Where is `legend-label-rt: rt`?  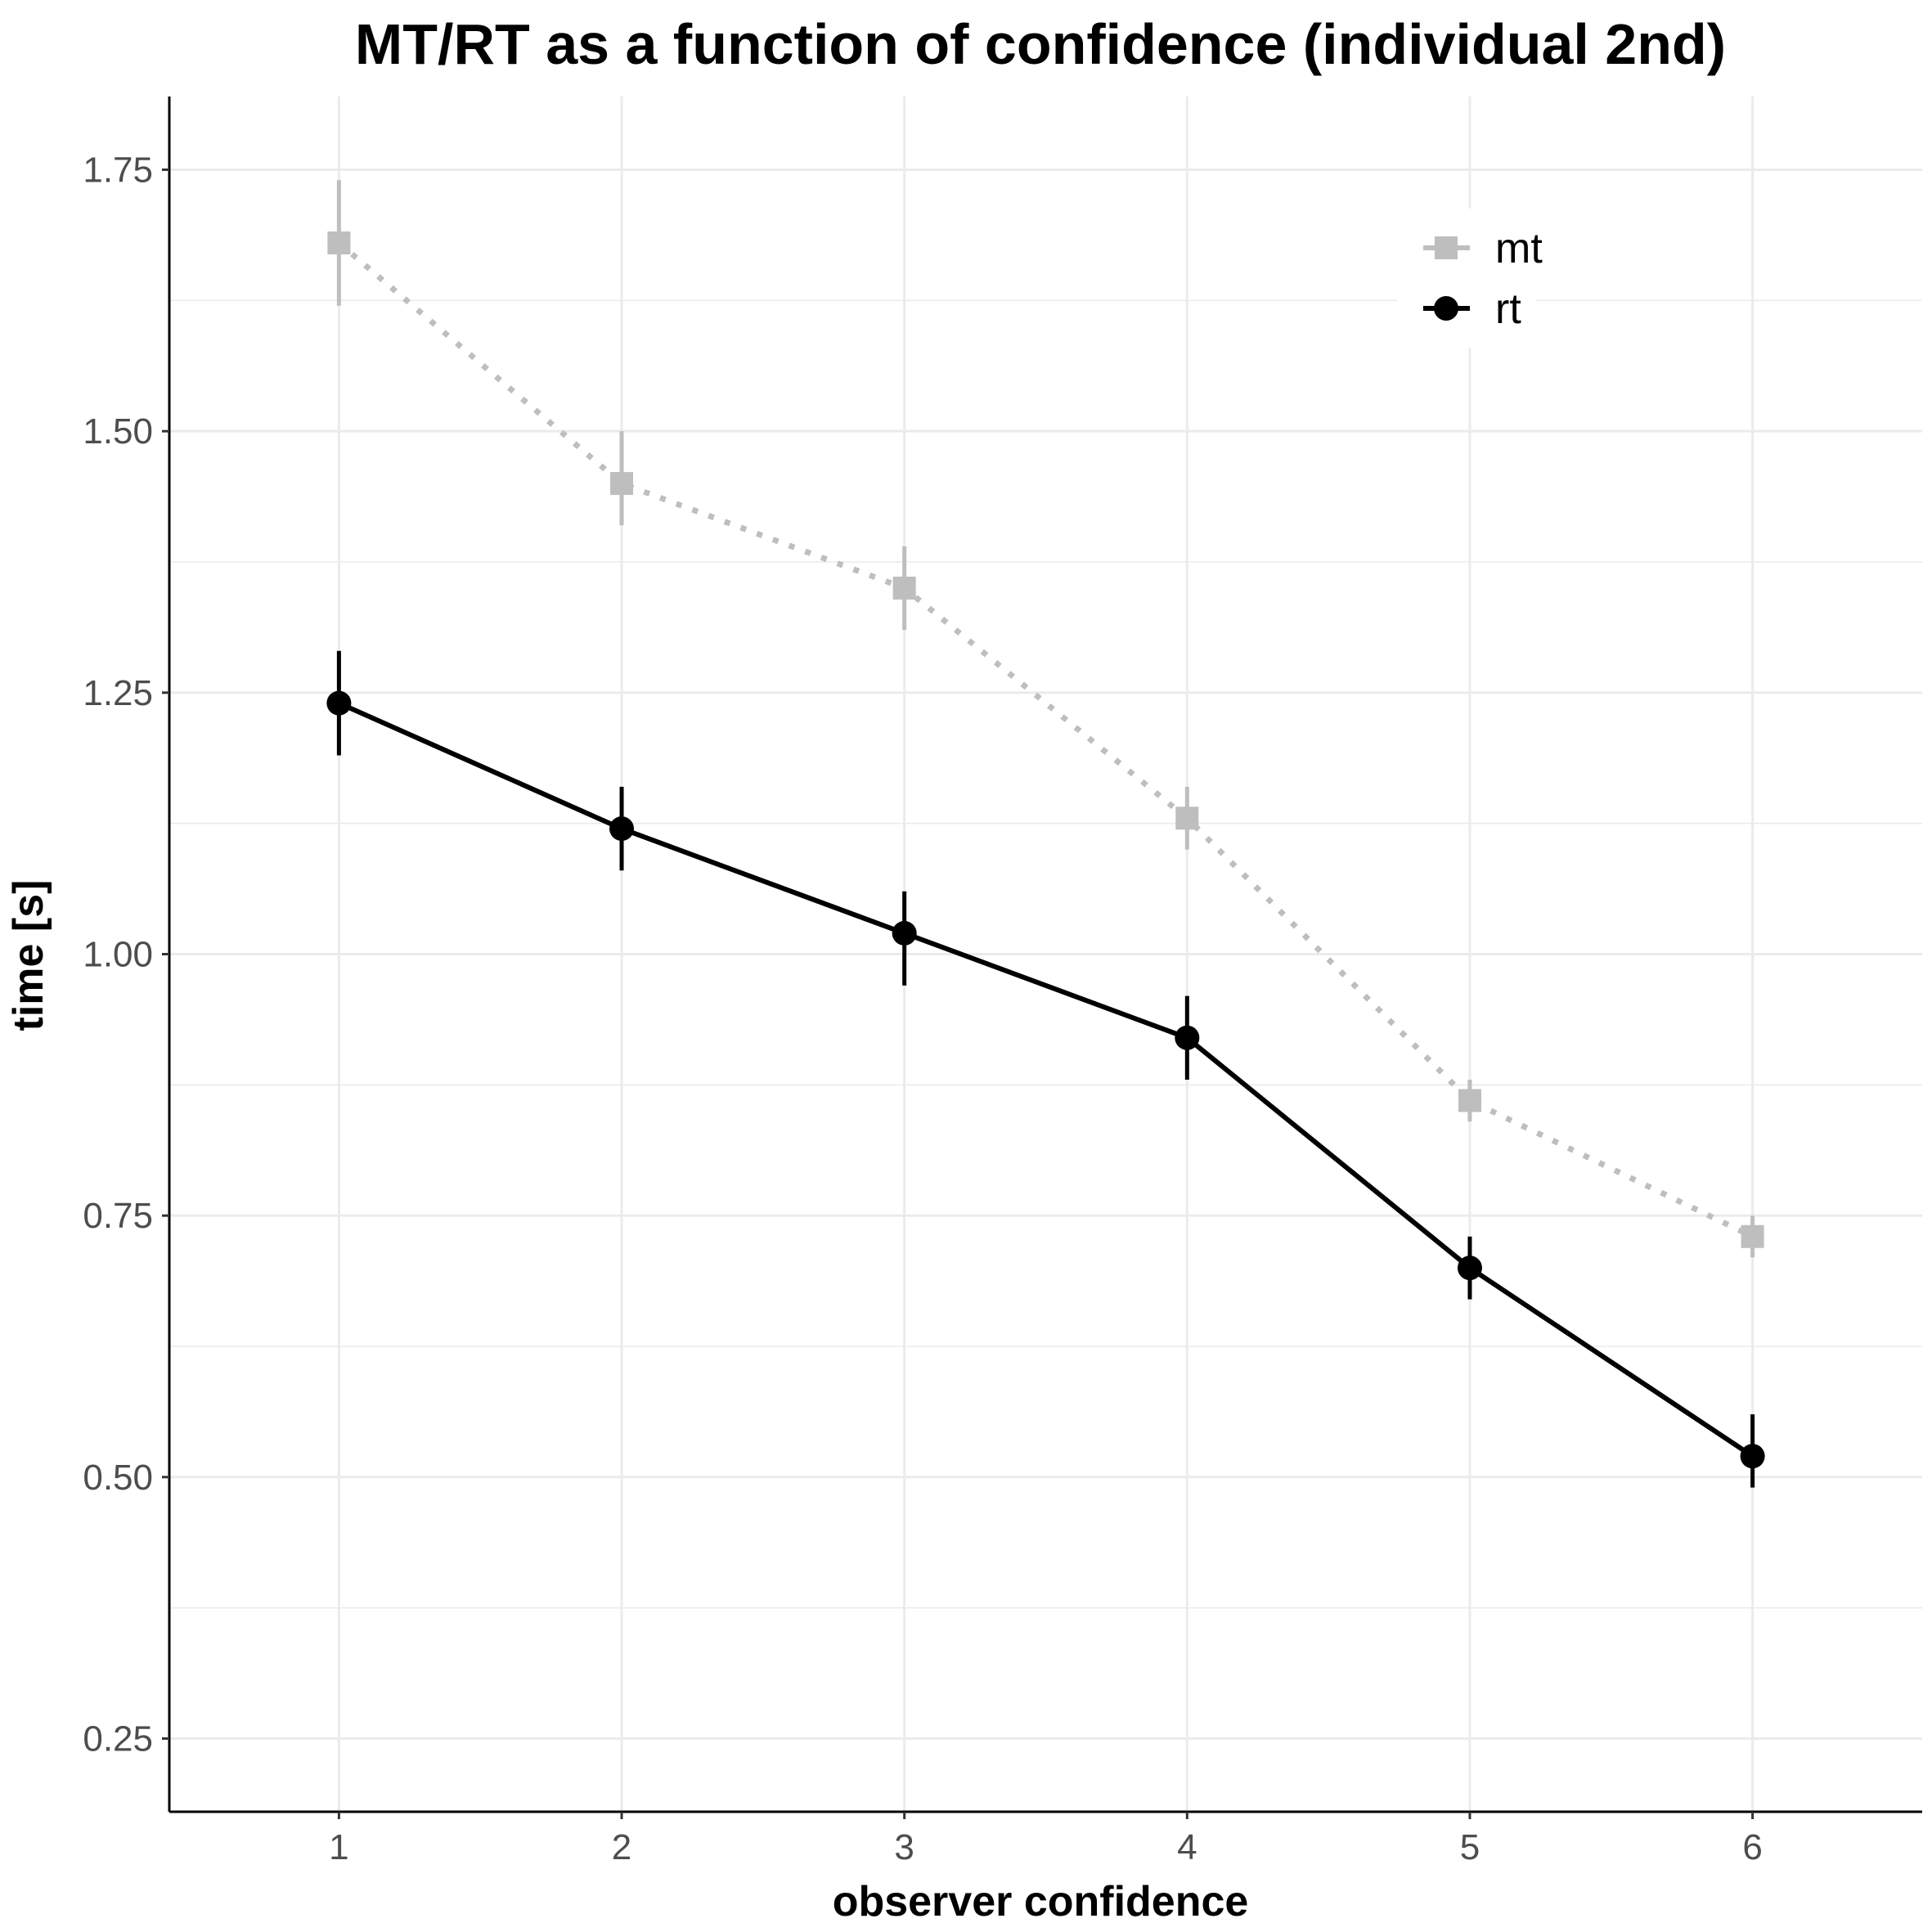 legend-label-rt: rt is located at coordinates (1508, 309).